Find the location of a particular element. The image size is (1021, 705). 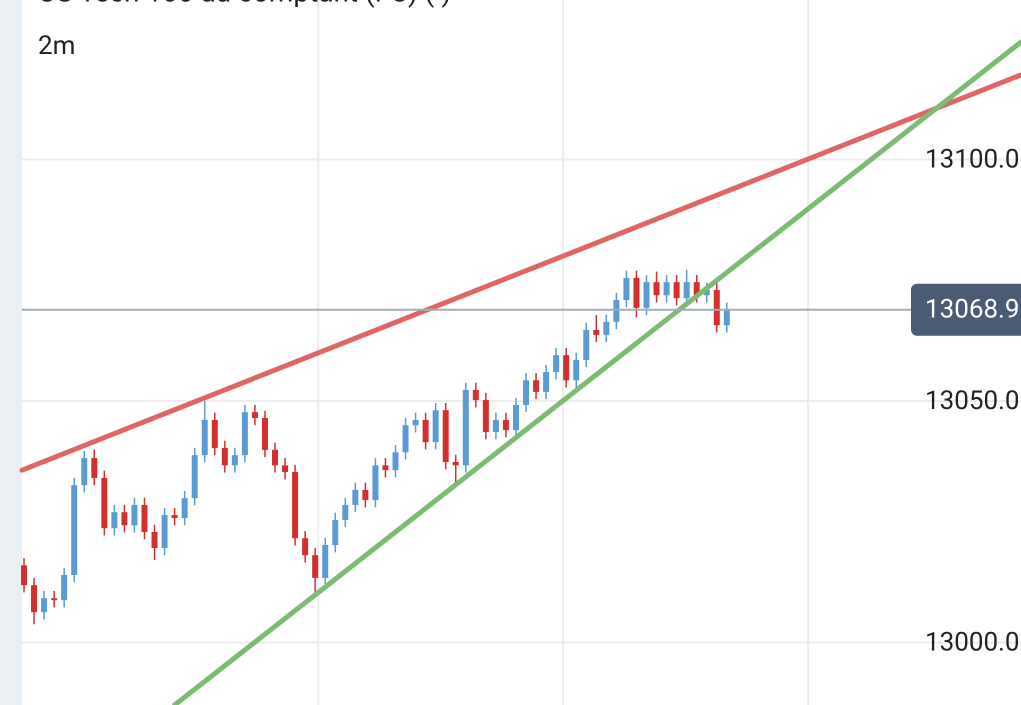

side-strip is located at coordinates (11, 352).